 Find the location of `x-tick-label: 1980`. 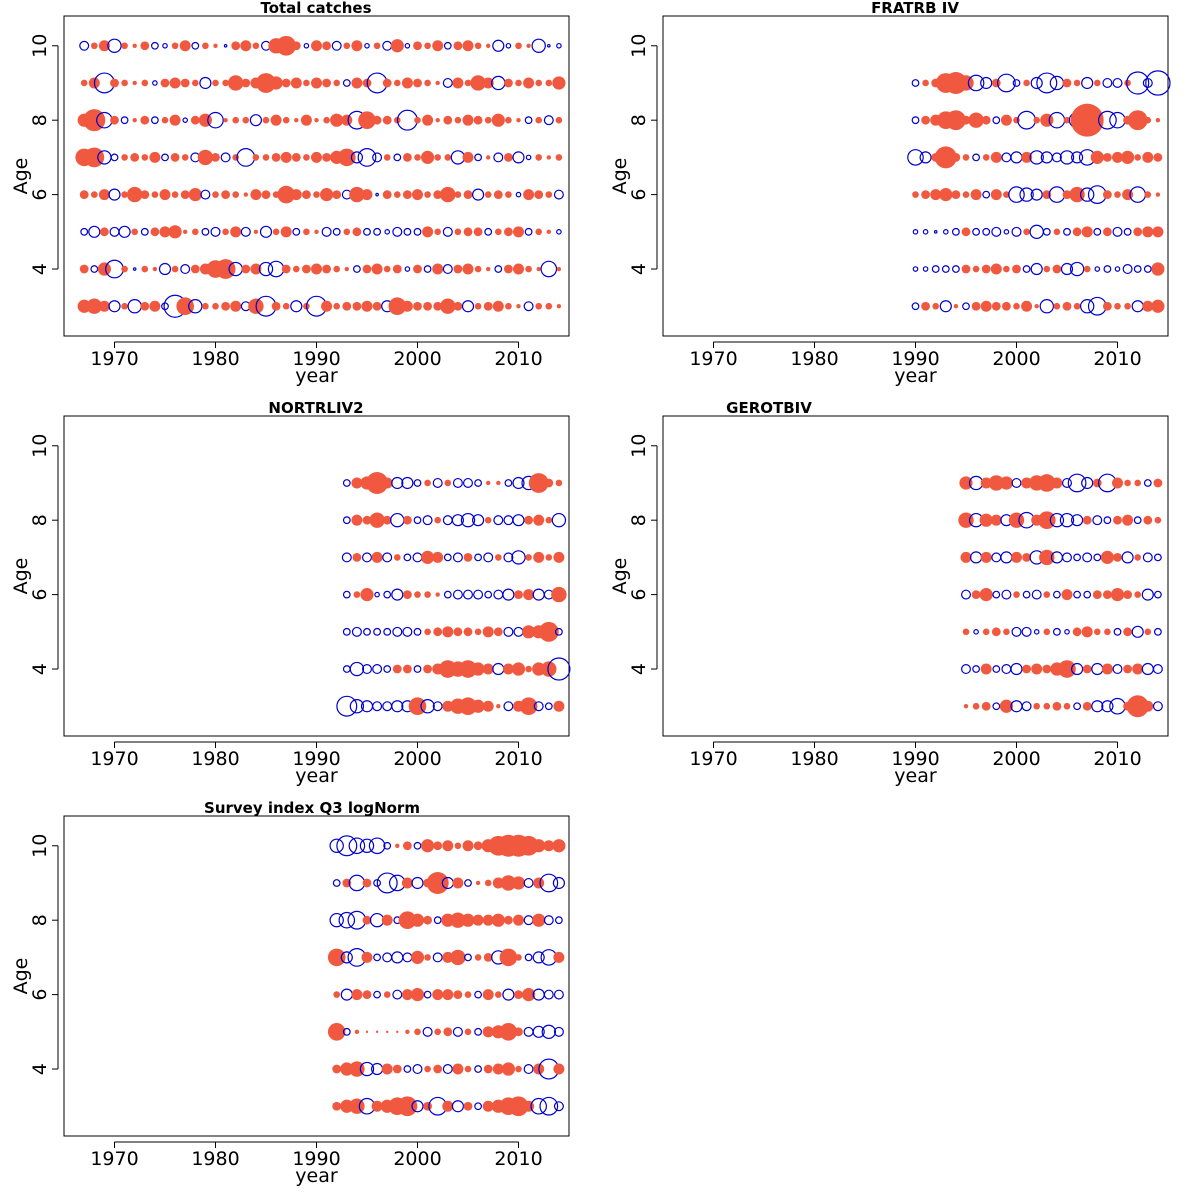

x-tick-label: 1980 is located at coordinates (215, 359).